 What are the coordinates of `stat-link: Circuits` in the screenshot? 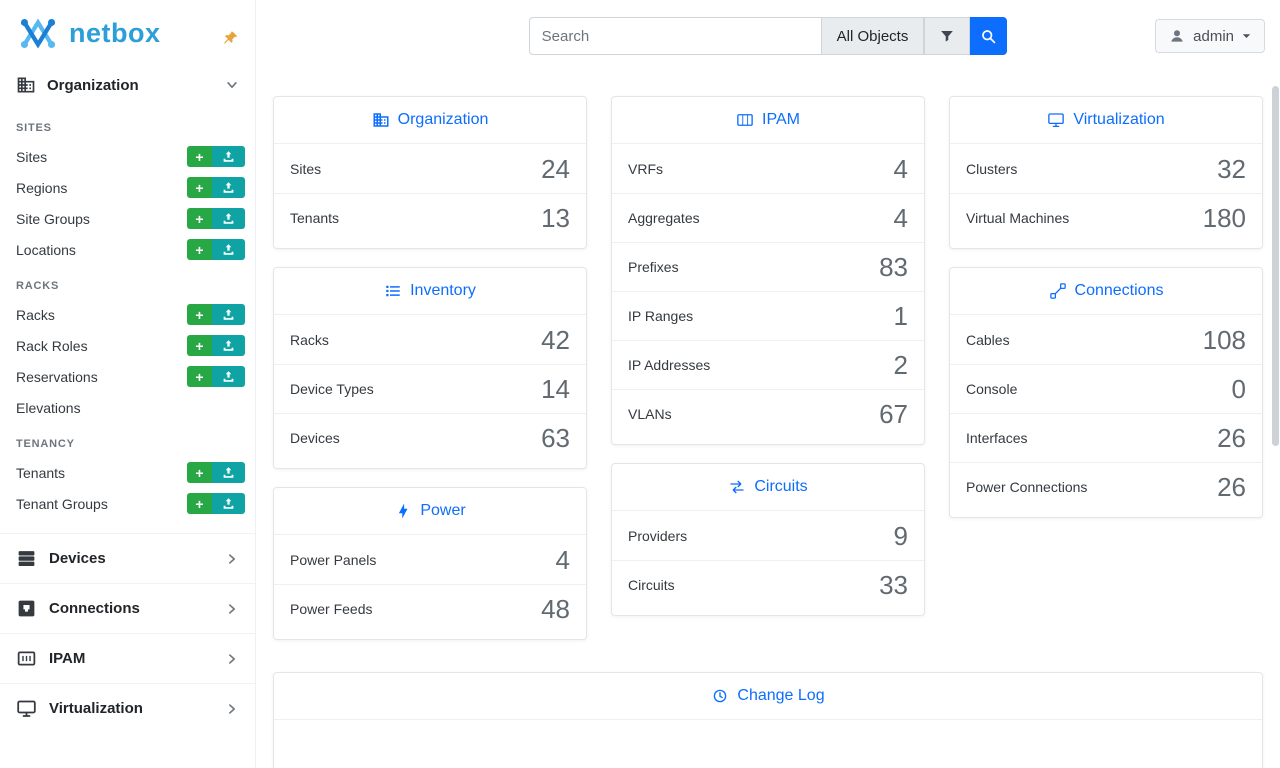 It's located at (651, 585).